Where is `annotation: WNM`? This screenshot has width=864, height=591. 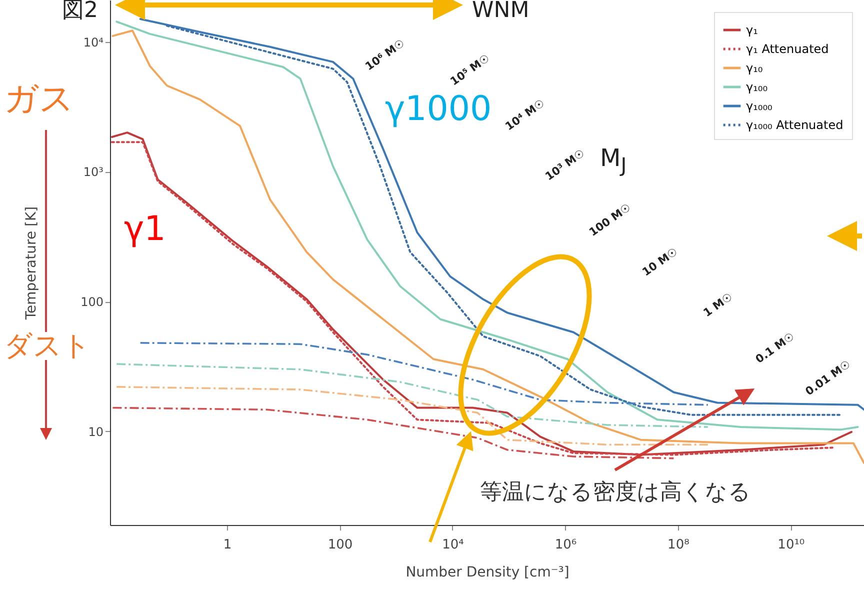 annotation: WNM is located at coordinates (501, 11).